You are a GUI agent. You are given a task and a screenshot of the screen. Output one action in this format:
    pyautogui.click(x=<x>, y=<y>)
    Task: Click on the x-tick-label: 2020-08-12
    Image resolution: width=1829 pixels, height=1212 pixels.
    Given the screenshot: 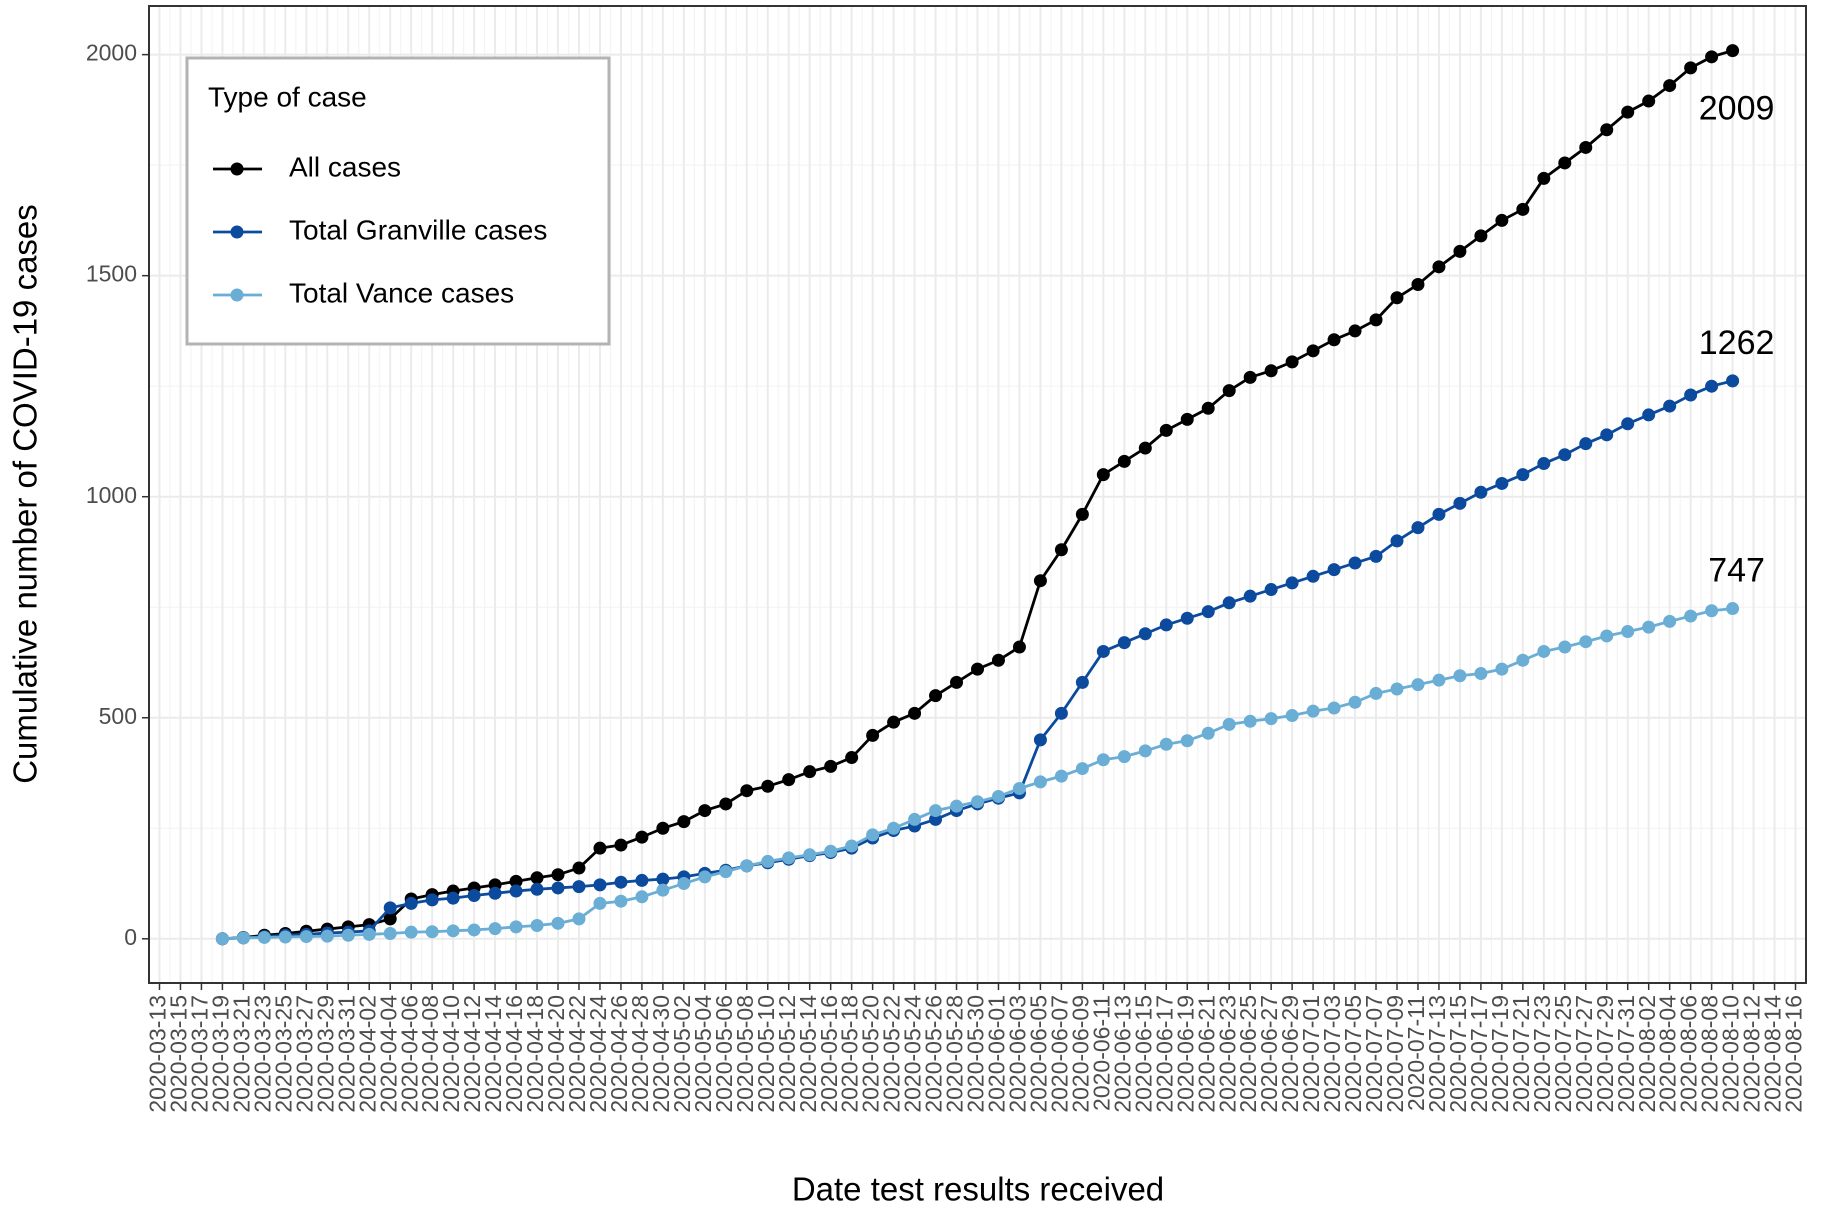 What is the action you would take?
    pyautogui.click(x=1752, y=1054)
    